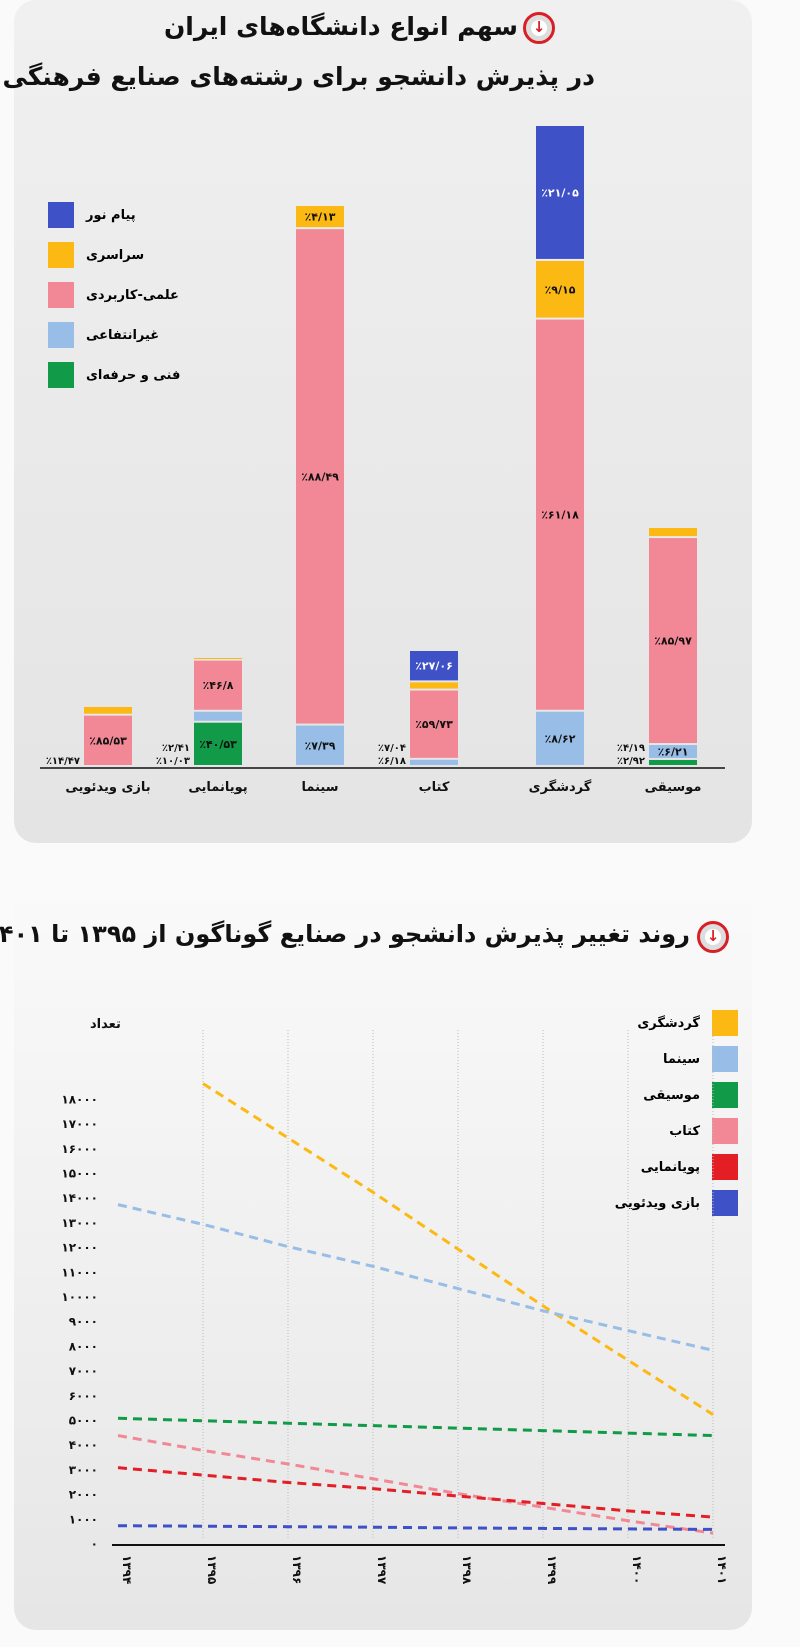 Image resolution: width=800 pixels, height=1647 pixels. Describe the element at coordinates (722, 1569) in the screenshot. I see `x-tick-label: ۱۴۰۱` at that location.